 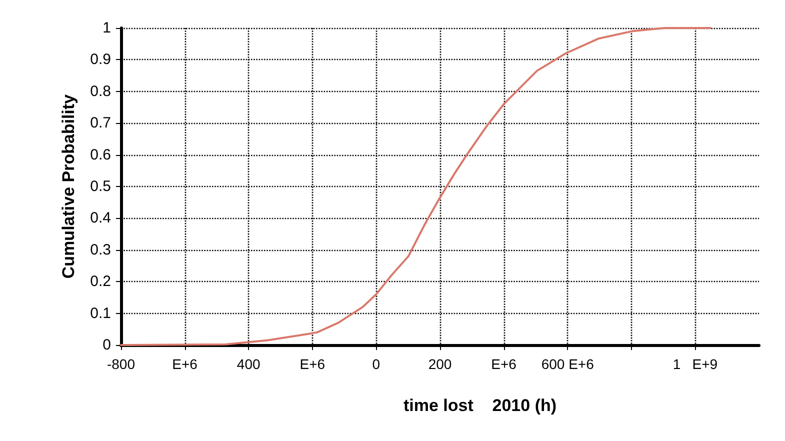 I want to click on y-tick-label: 0.4, so click(x=100, y=218).